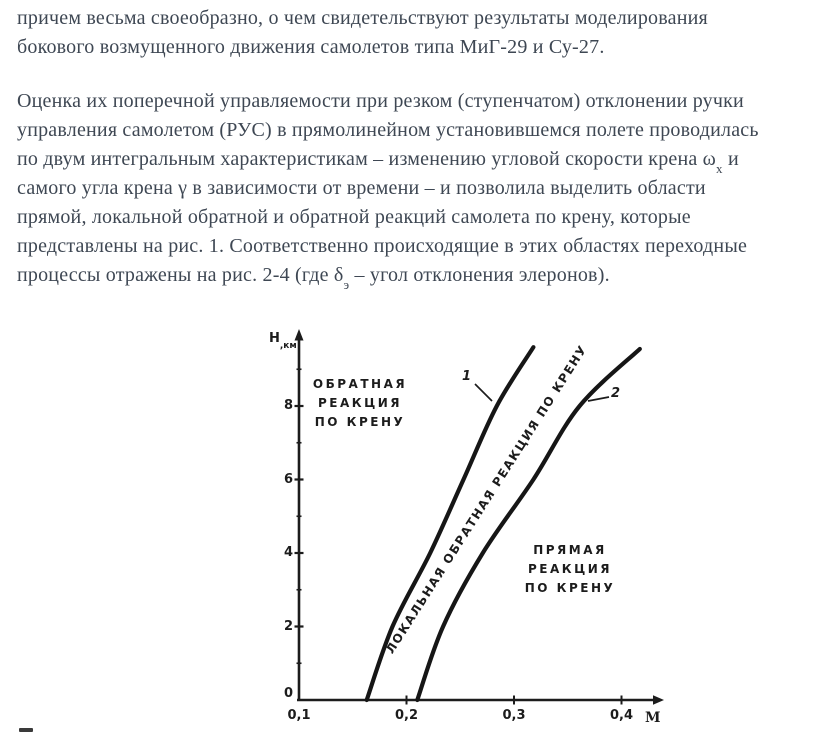 The height and width of the screenshot is (732, 840). Describe the element at coordinates (346, 284) in the screenshot. I see `delta-e-subscript: э` at that location.